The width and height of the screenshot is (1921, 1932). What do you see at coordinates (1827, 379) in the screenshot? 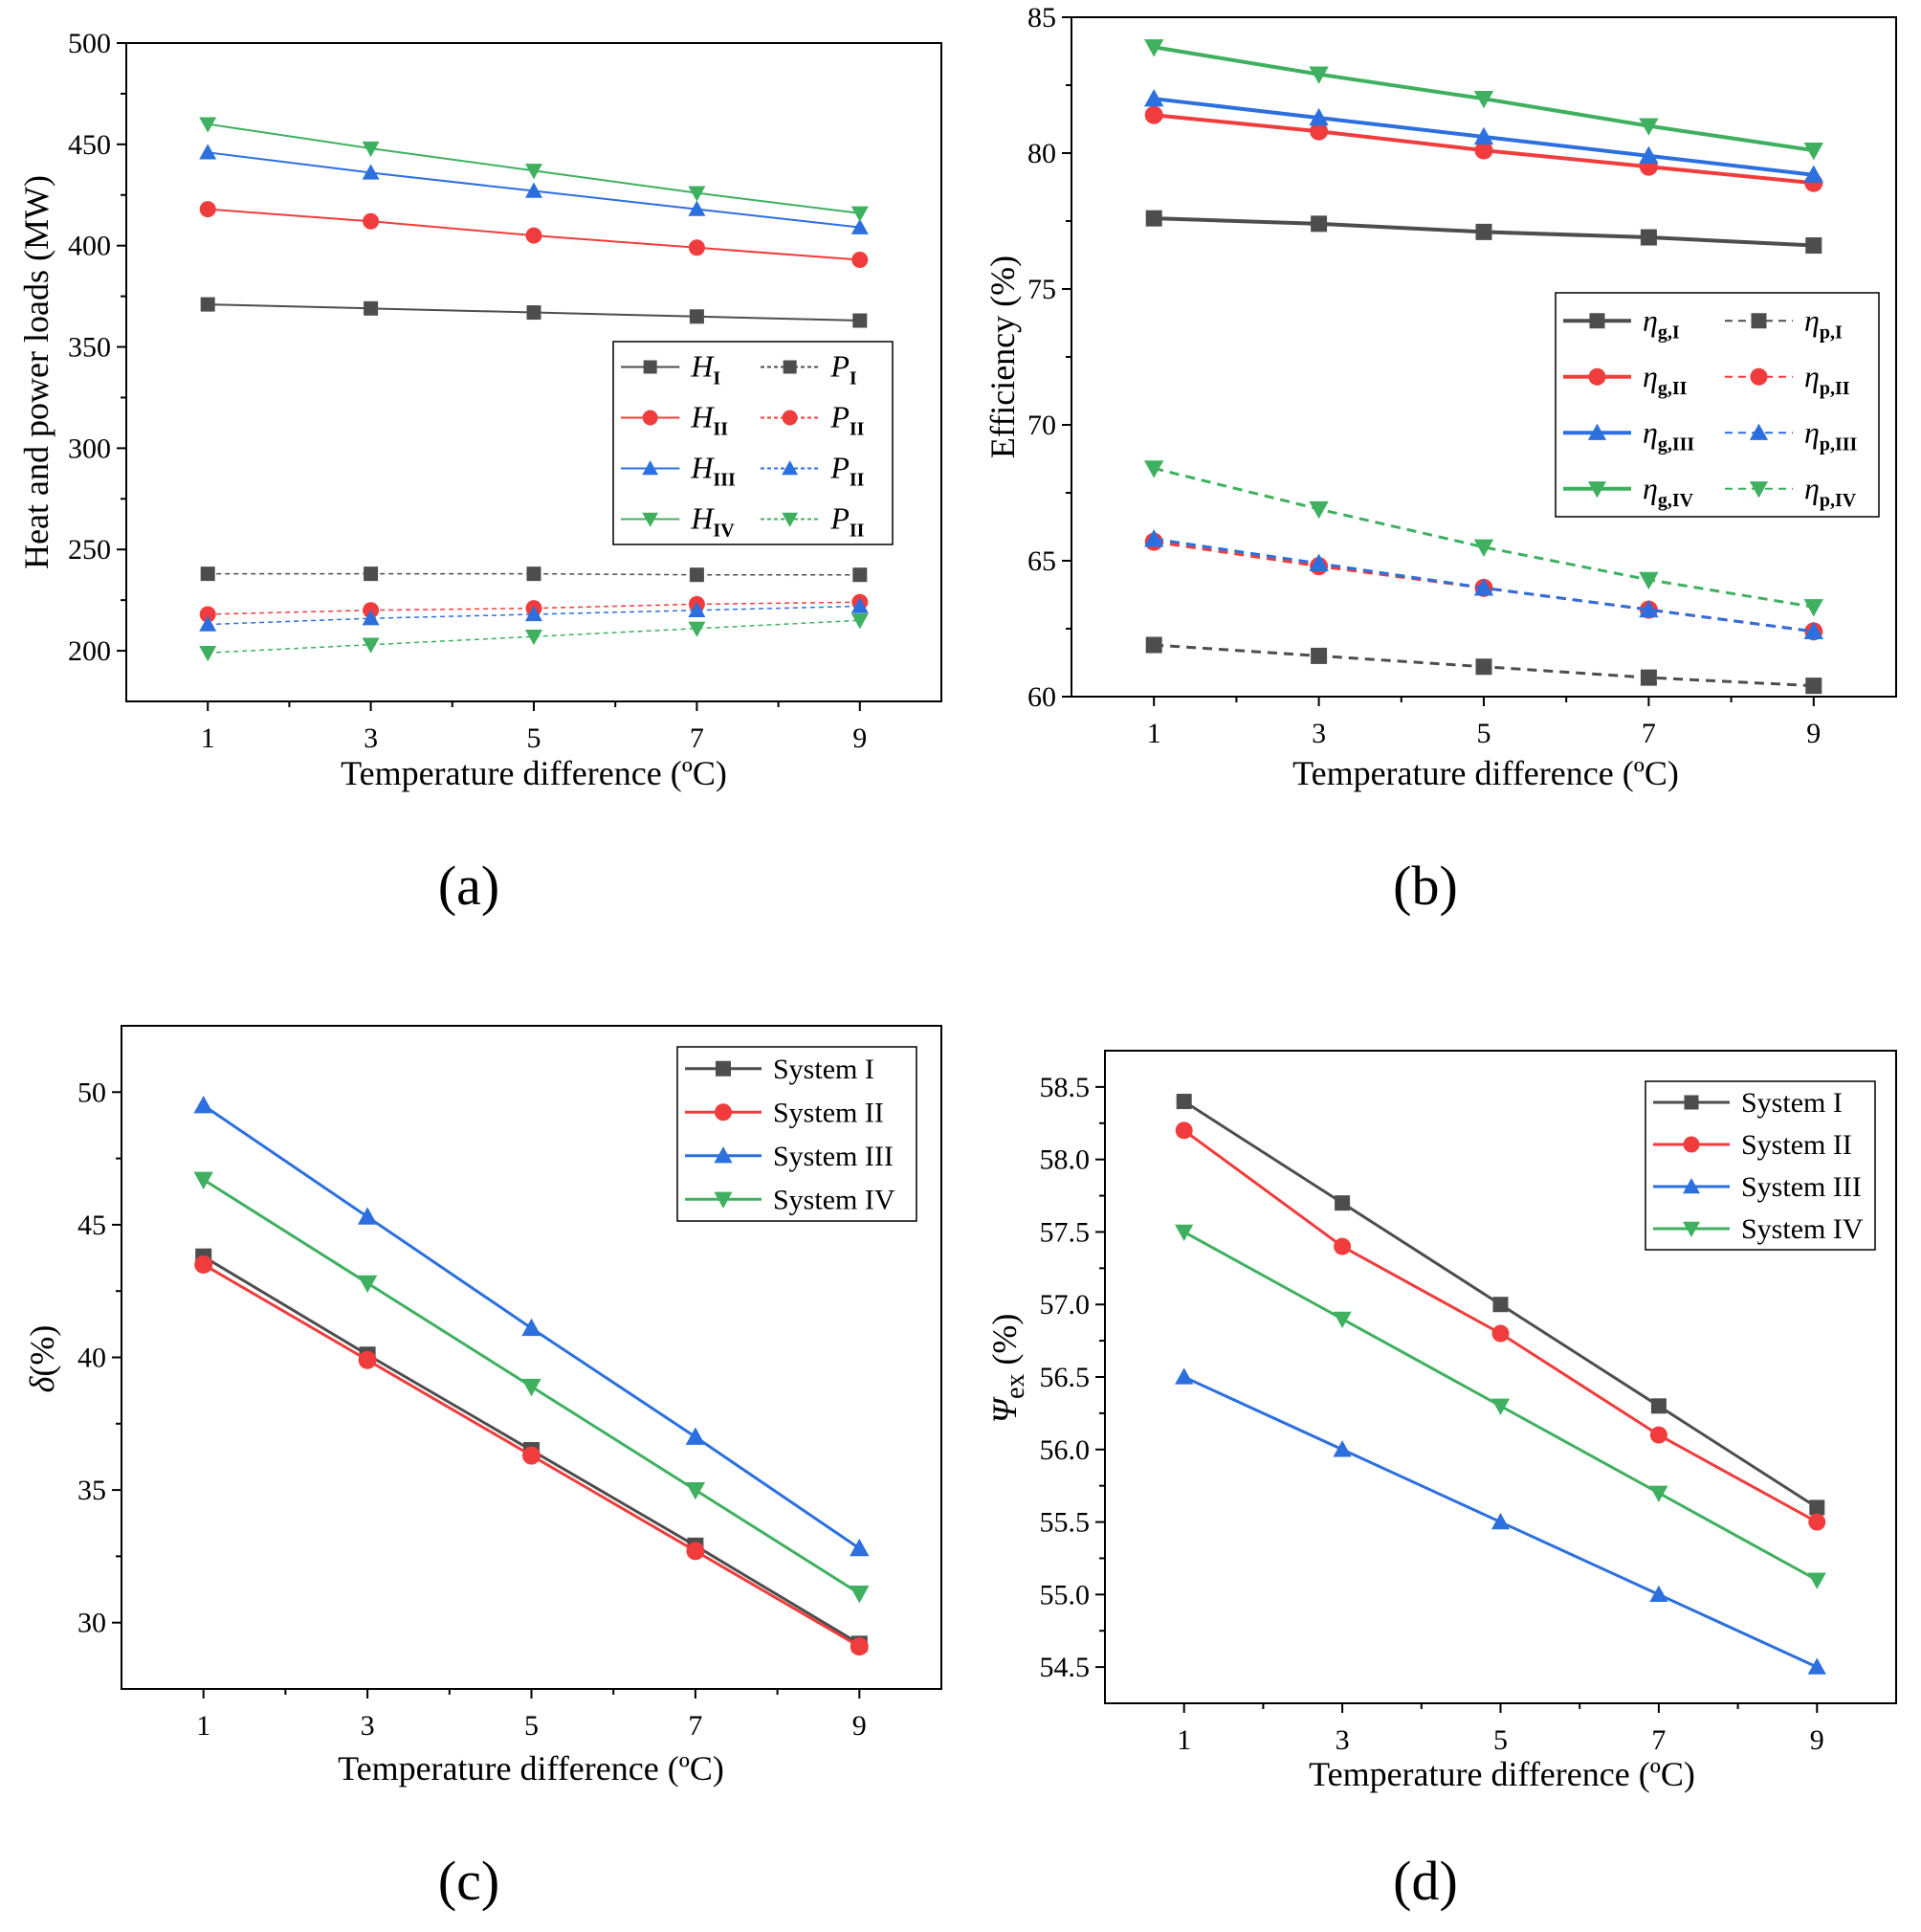
I see `panel-b-legend-label: ηp,II` at bounding box center [1827, 379].